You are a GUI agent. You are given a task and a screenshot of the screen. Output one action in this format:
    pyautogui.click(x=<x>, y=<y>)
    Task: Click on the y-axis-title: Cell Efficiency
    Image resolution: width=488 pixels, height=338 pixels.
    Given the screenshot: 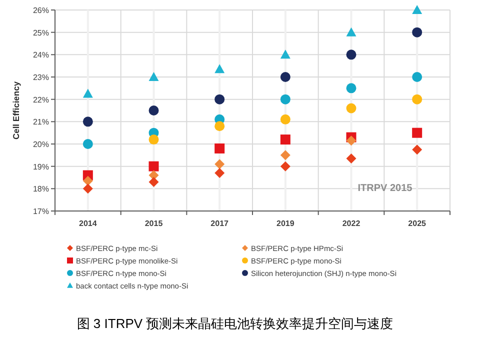 What is the action you would take?
    pyautogui.click(x=16, y=110)
    